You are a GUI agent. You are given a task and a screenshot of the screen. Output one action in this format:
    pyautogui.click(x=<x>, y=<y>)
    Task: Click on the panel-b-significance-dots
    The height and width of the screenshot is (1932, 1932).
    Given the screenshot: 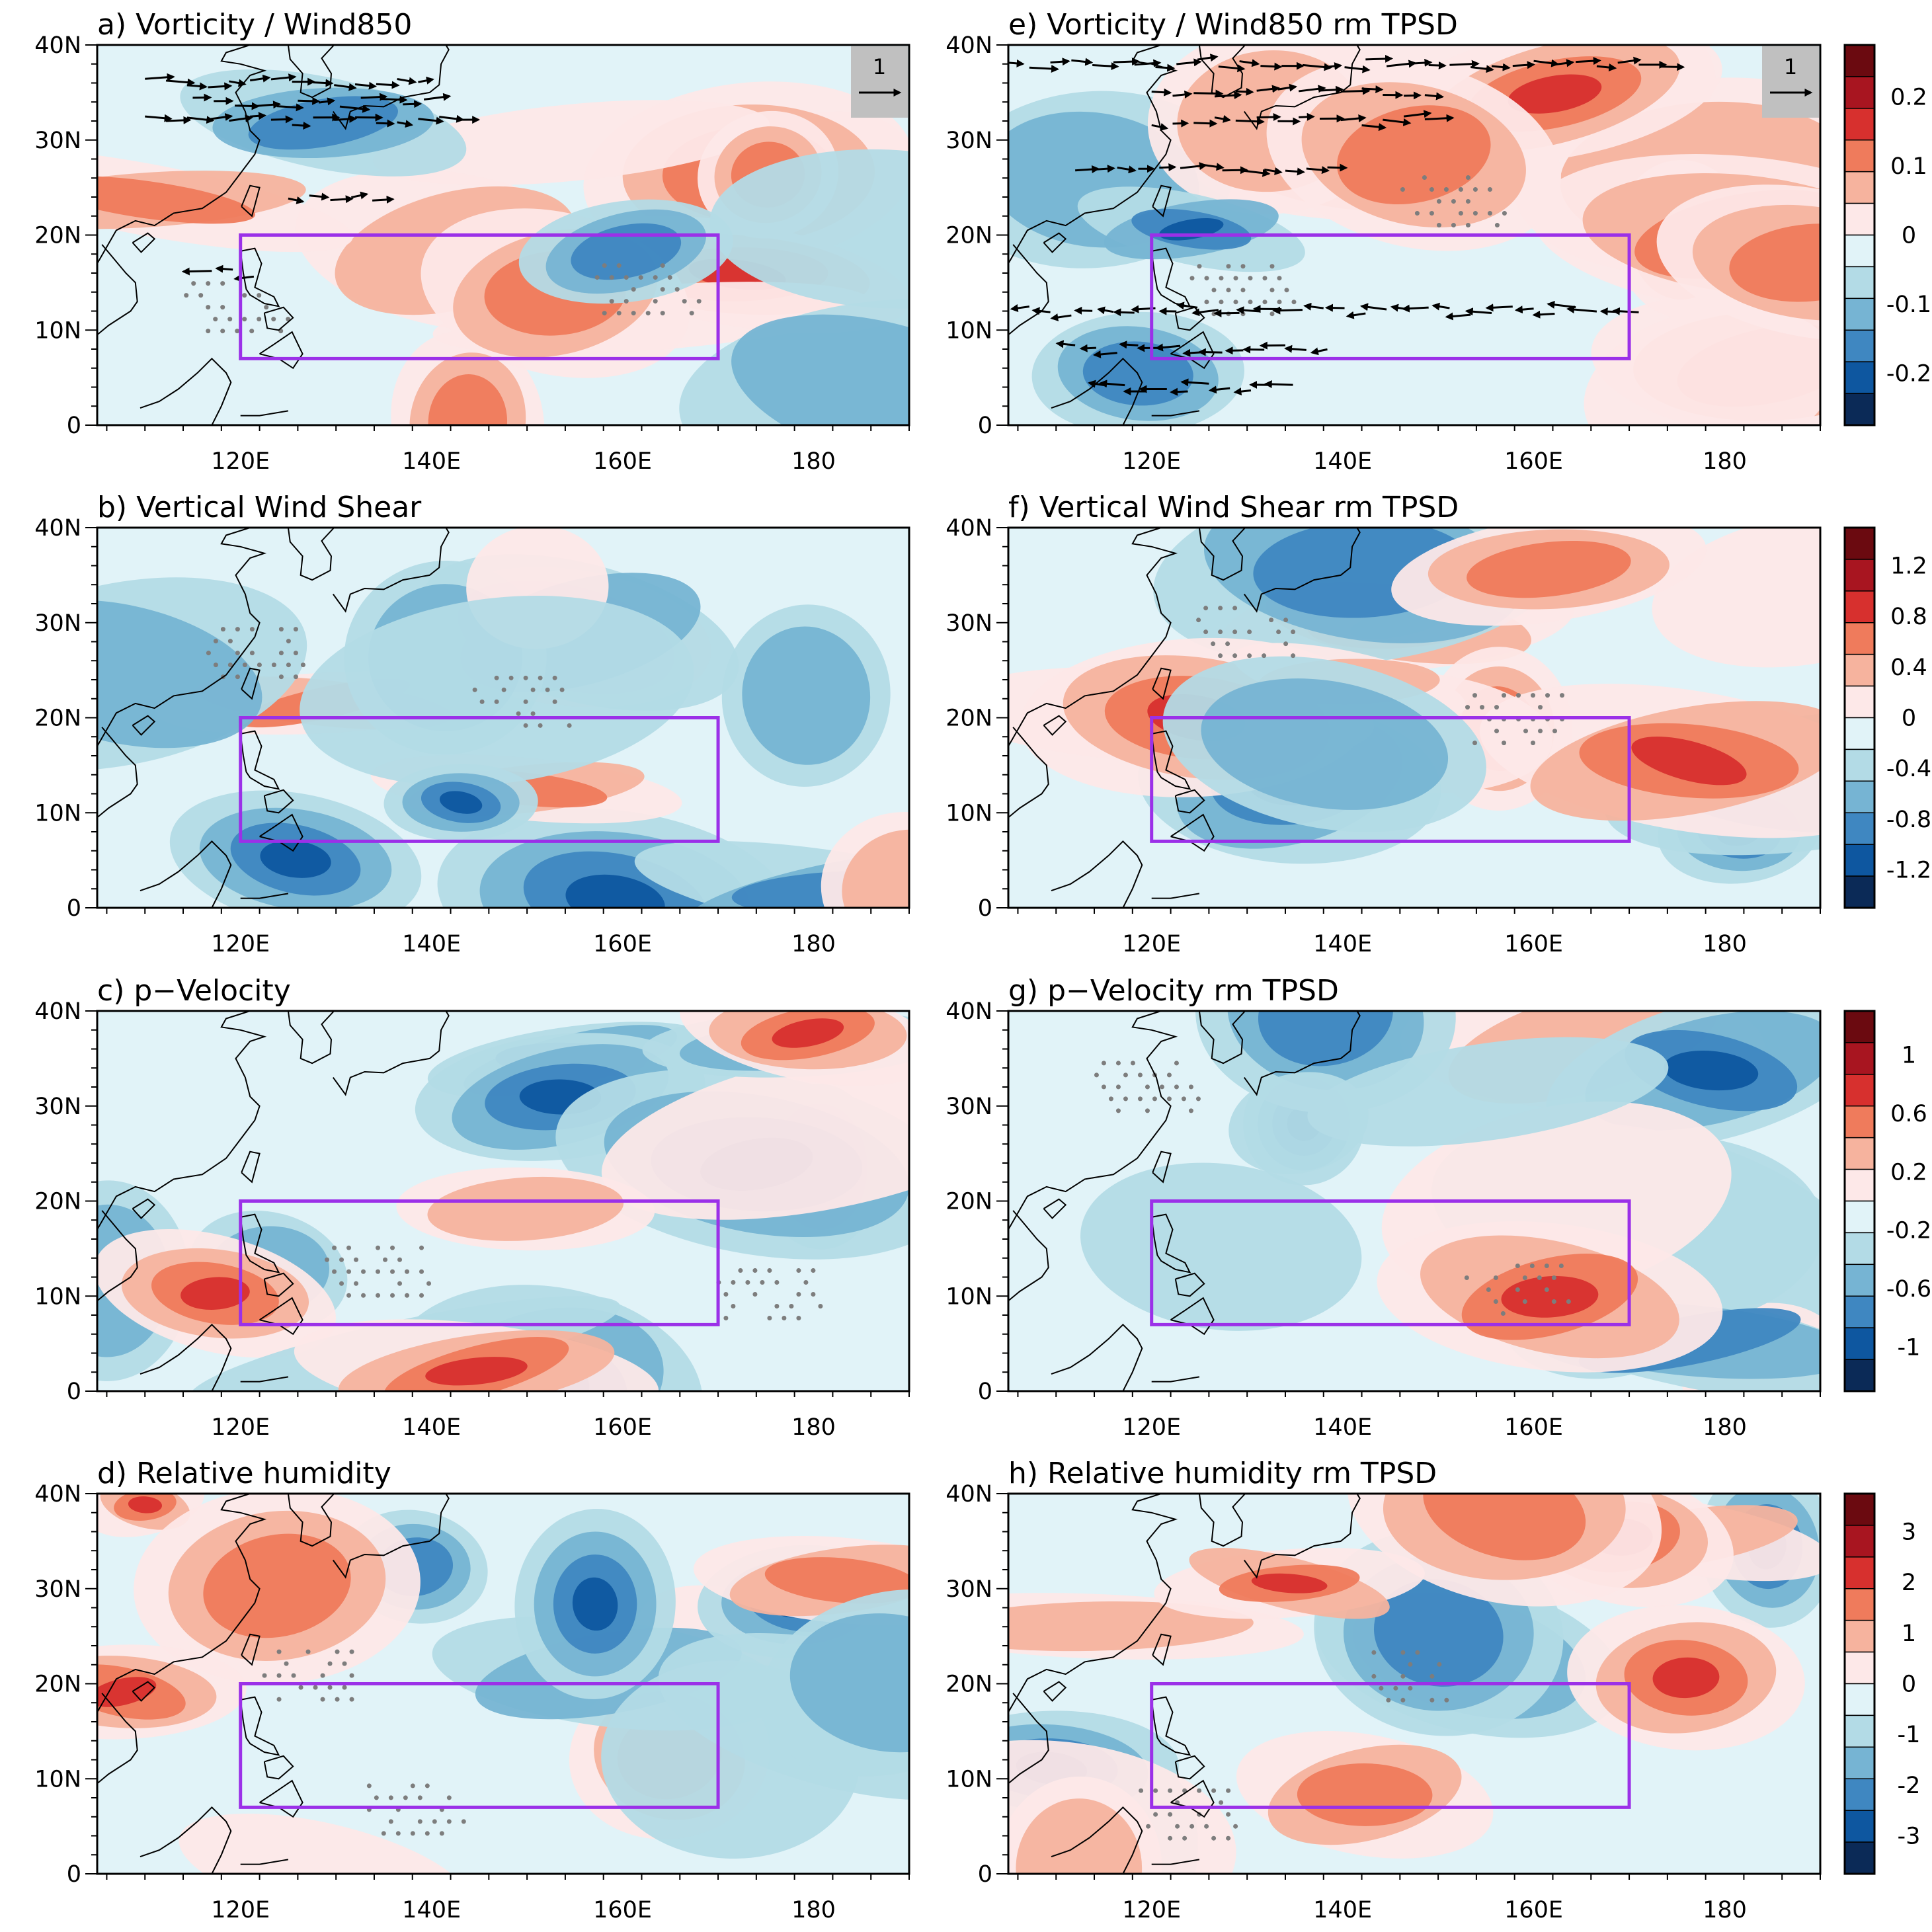 What is the action you would take?
    pyautogui.click(x=389, y=677)
    